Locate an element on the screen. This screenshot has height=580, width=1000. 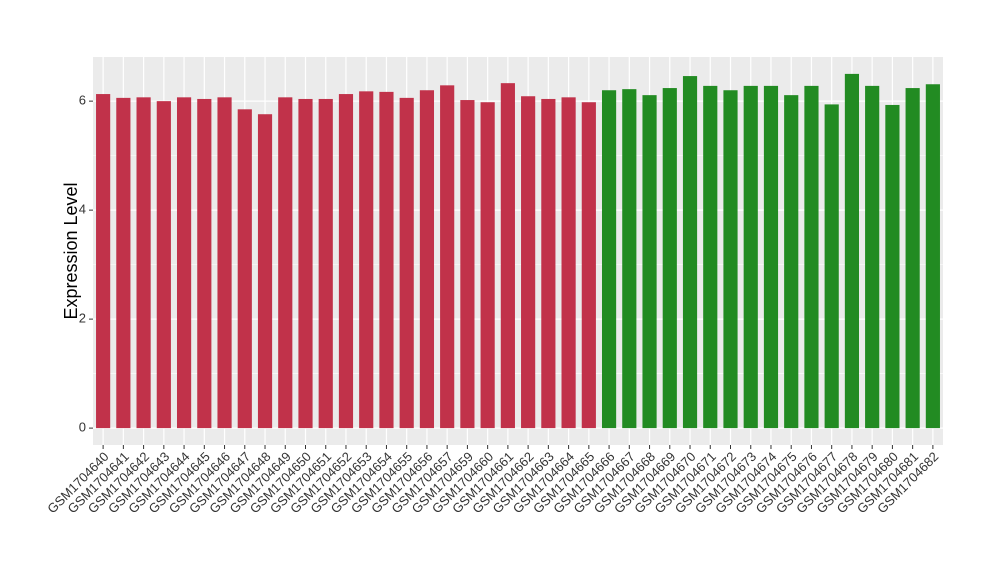
y-tick-label: 2 is located at coordinates (82, 318).